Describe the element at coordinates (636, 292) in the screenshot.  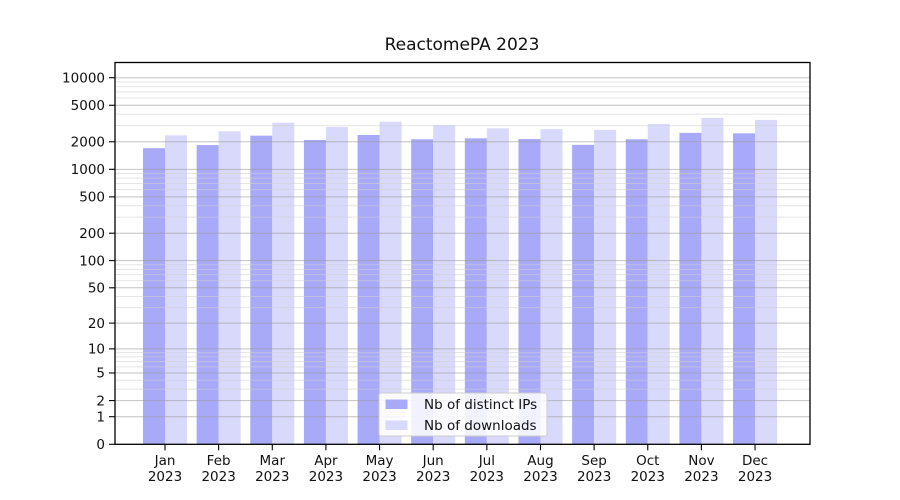
I see `bar-distinct-ips-oct` at that location.